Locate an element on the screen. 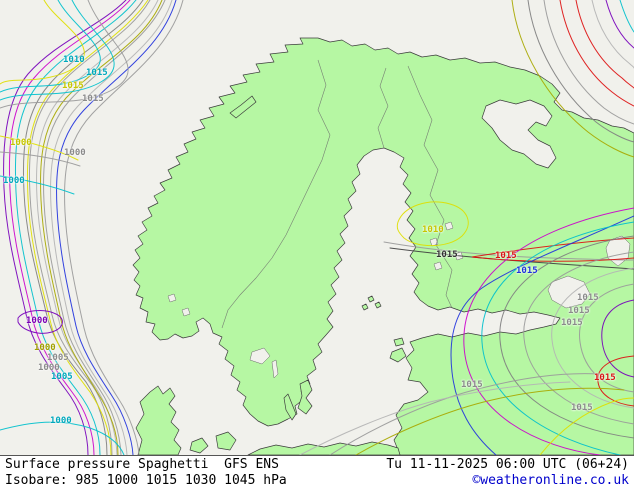  finnish-lakes is located at coordinates (446, 246).